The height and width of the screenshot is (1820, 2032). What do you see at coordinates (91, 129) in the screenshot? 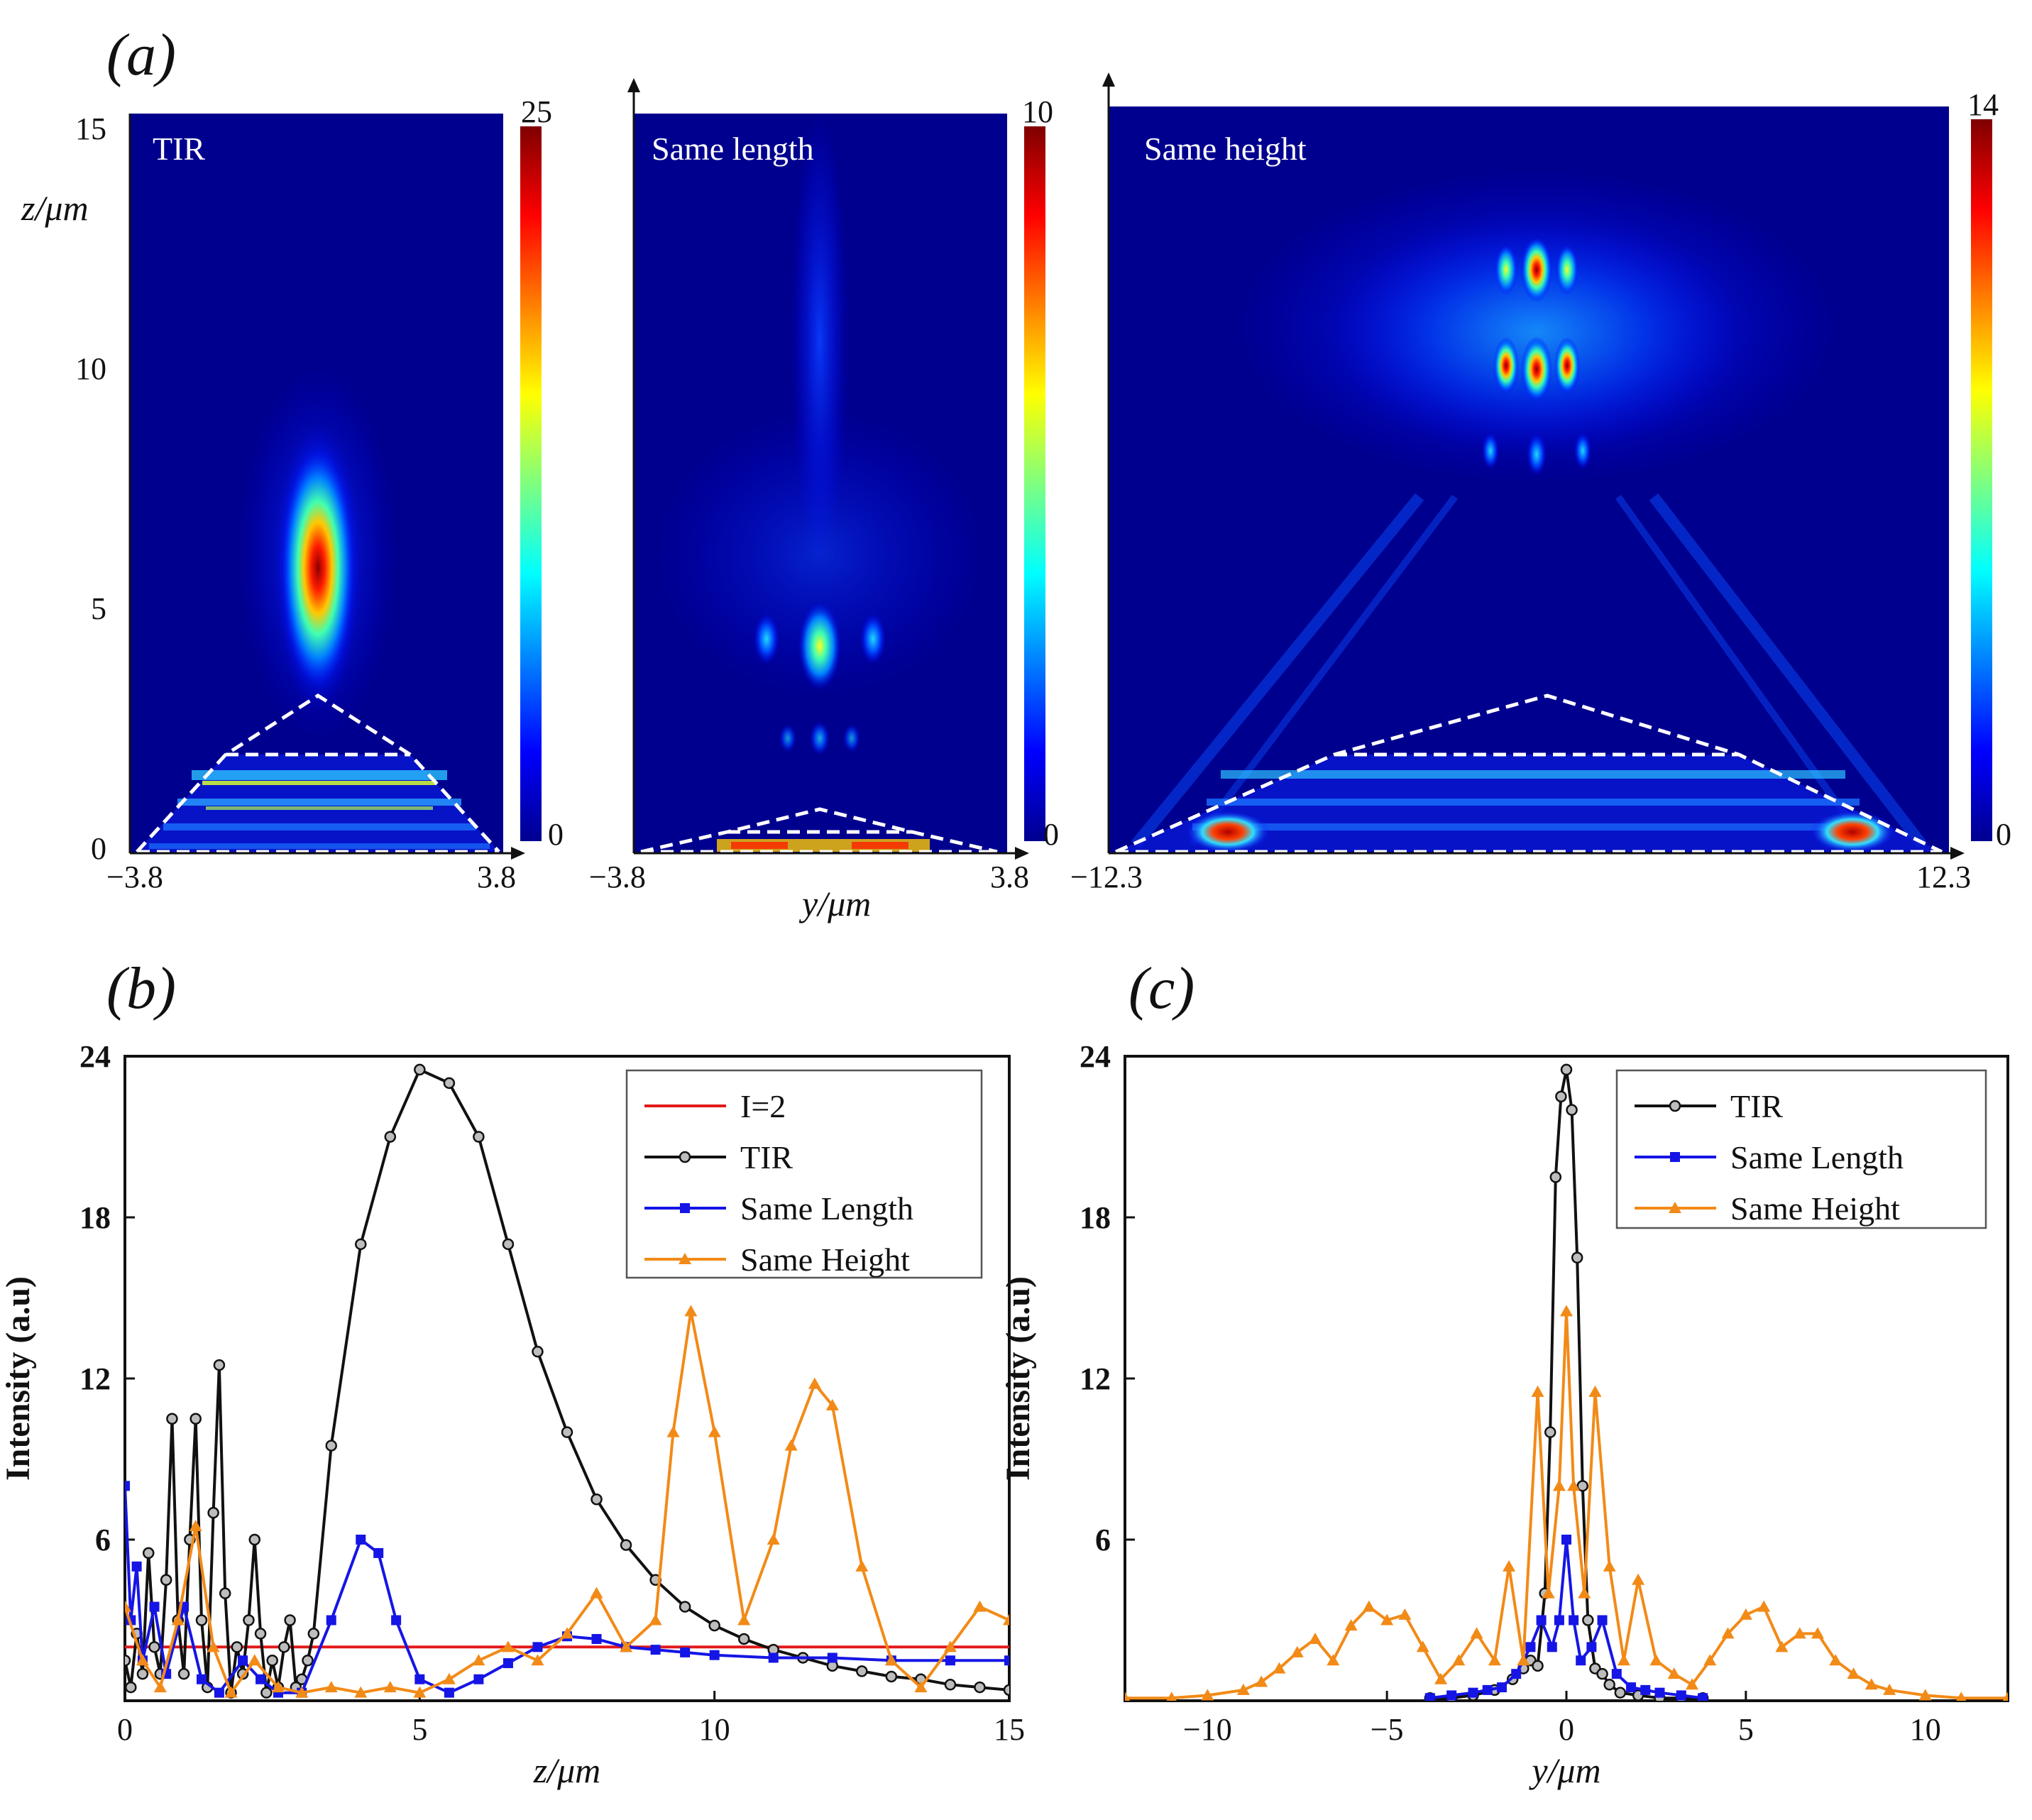
I see `map-z-tick-15: 15` at bounding box center [91, 129].